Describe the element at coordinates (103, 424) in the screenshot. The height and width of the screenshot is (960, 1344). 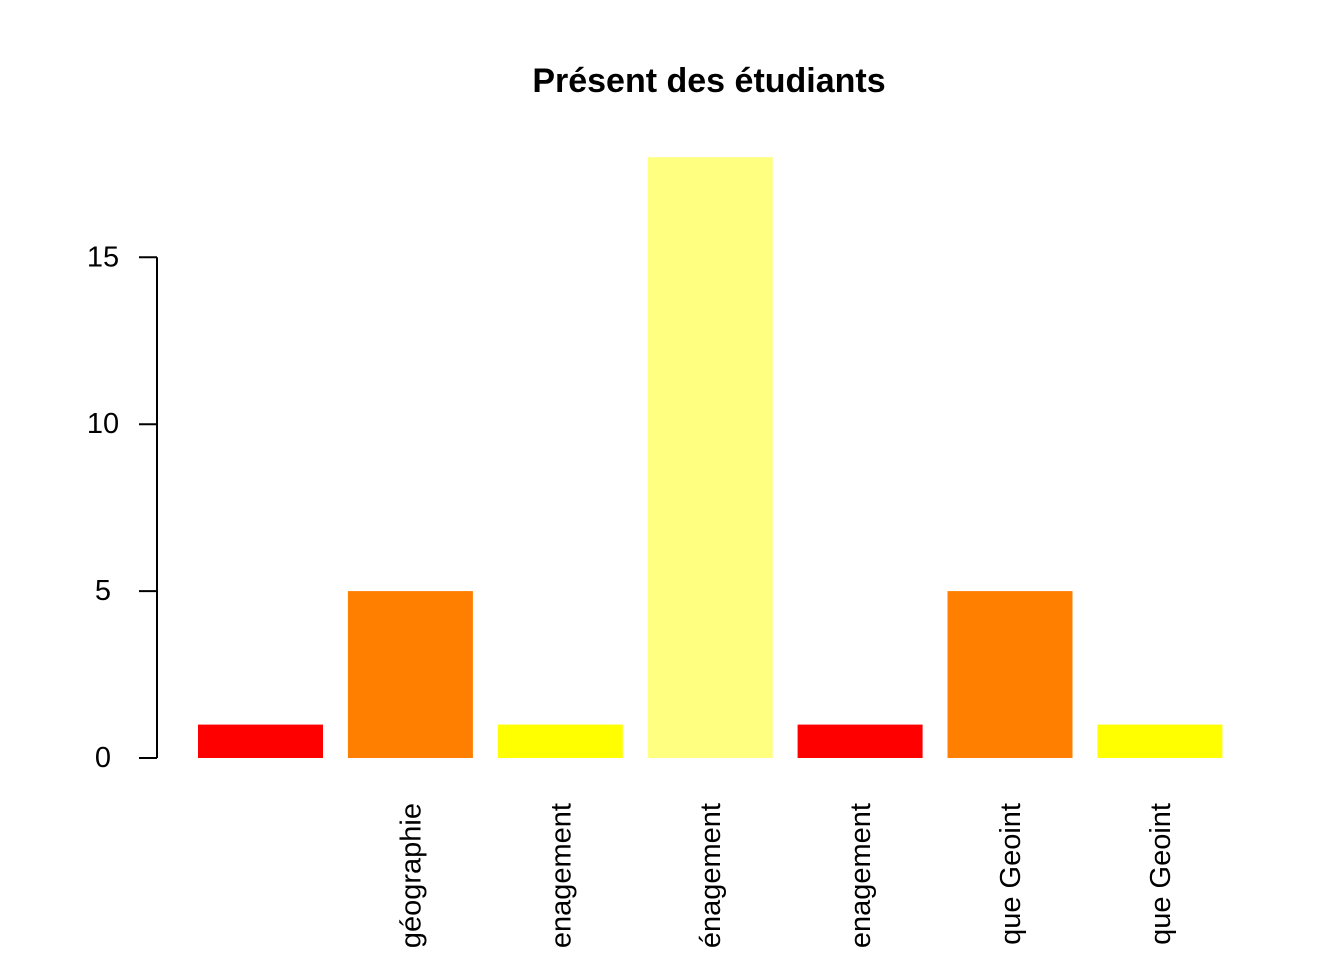
I see `y-tick-label: 10` at that location.